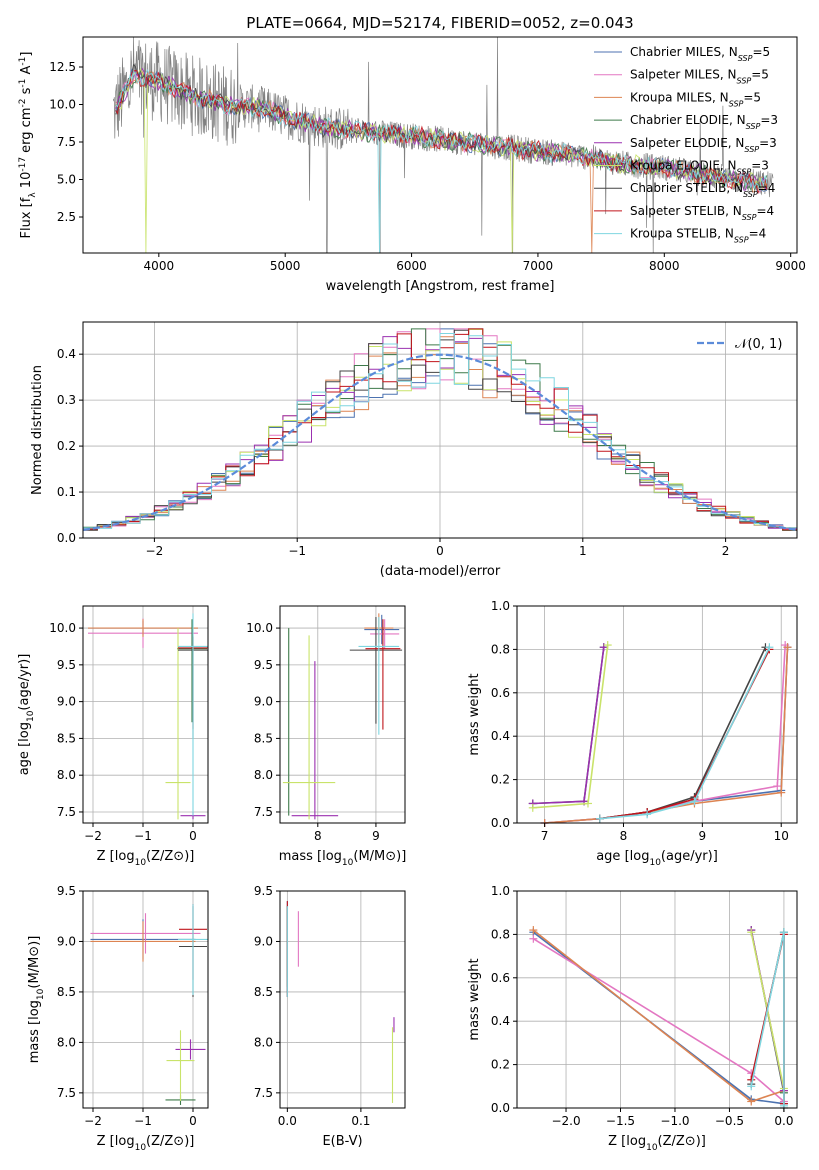 Image resolution: width=819 pixels, height=1170 pixels. Describe the element at coordinates (699, 77) in the screenshot. I see `legend-label: Salpeter MILES, NSSP=5` at that location.